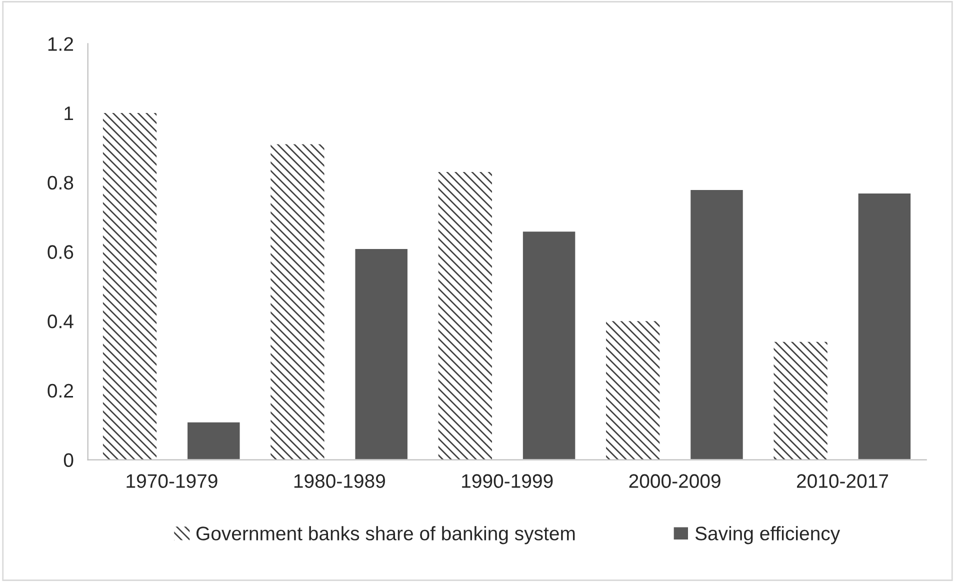 This screenshot has height=582, width=955. I want to click on y-tick-label: 0.6, so click(61, 252).